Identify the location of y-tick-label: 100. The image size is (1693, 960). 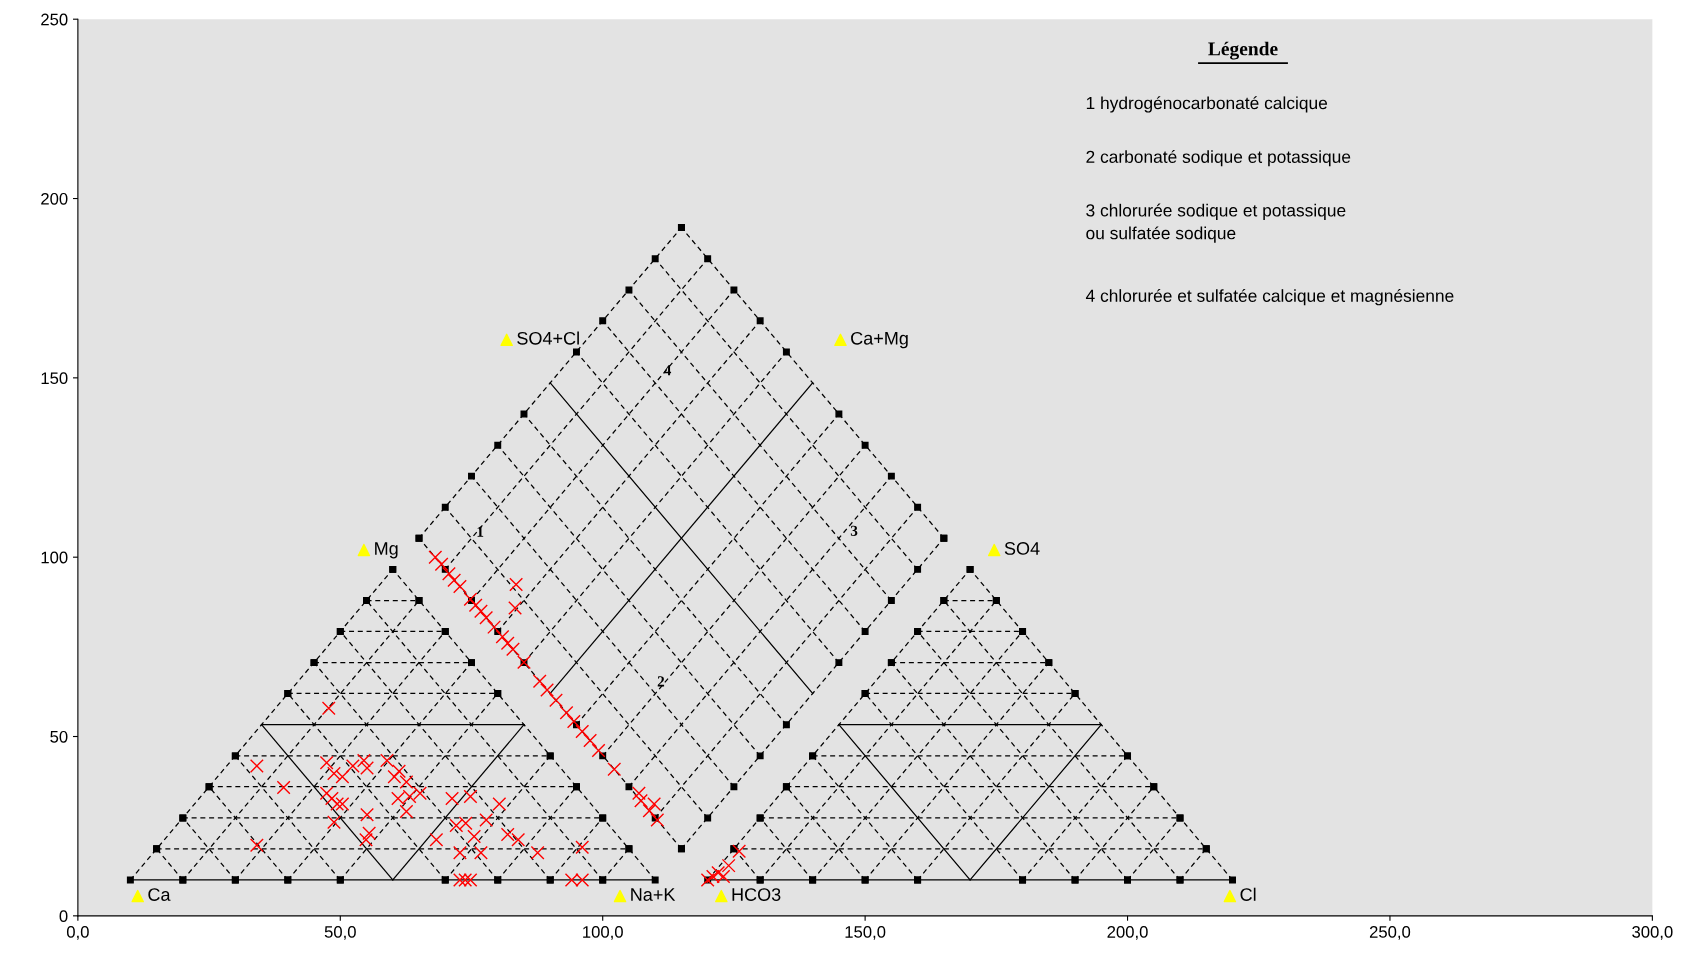
(54, 557).